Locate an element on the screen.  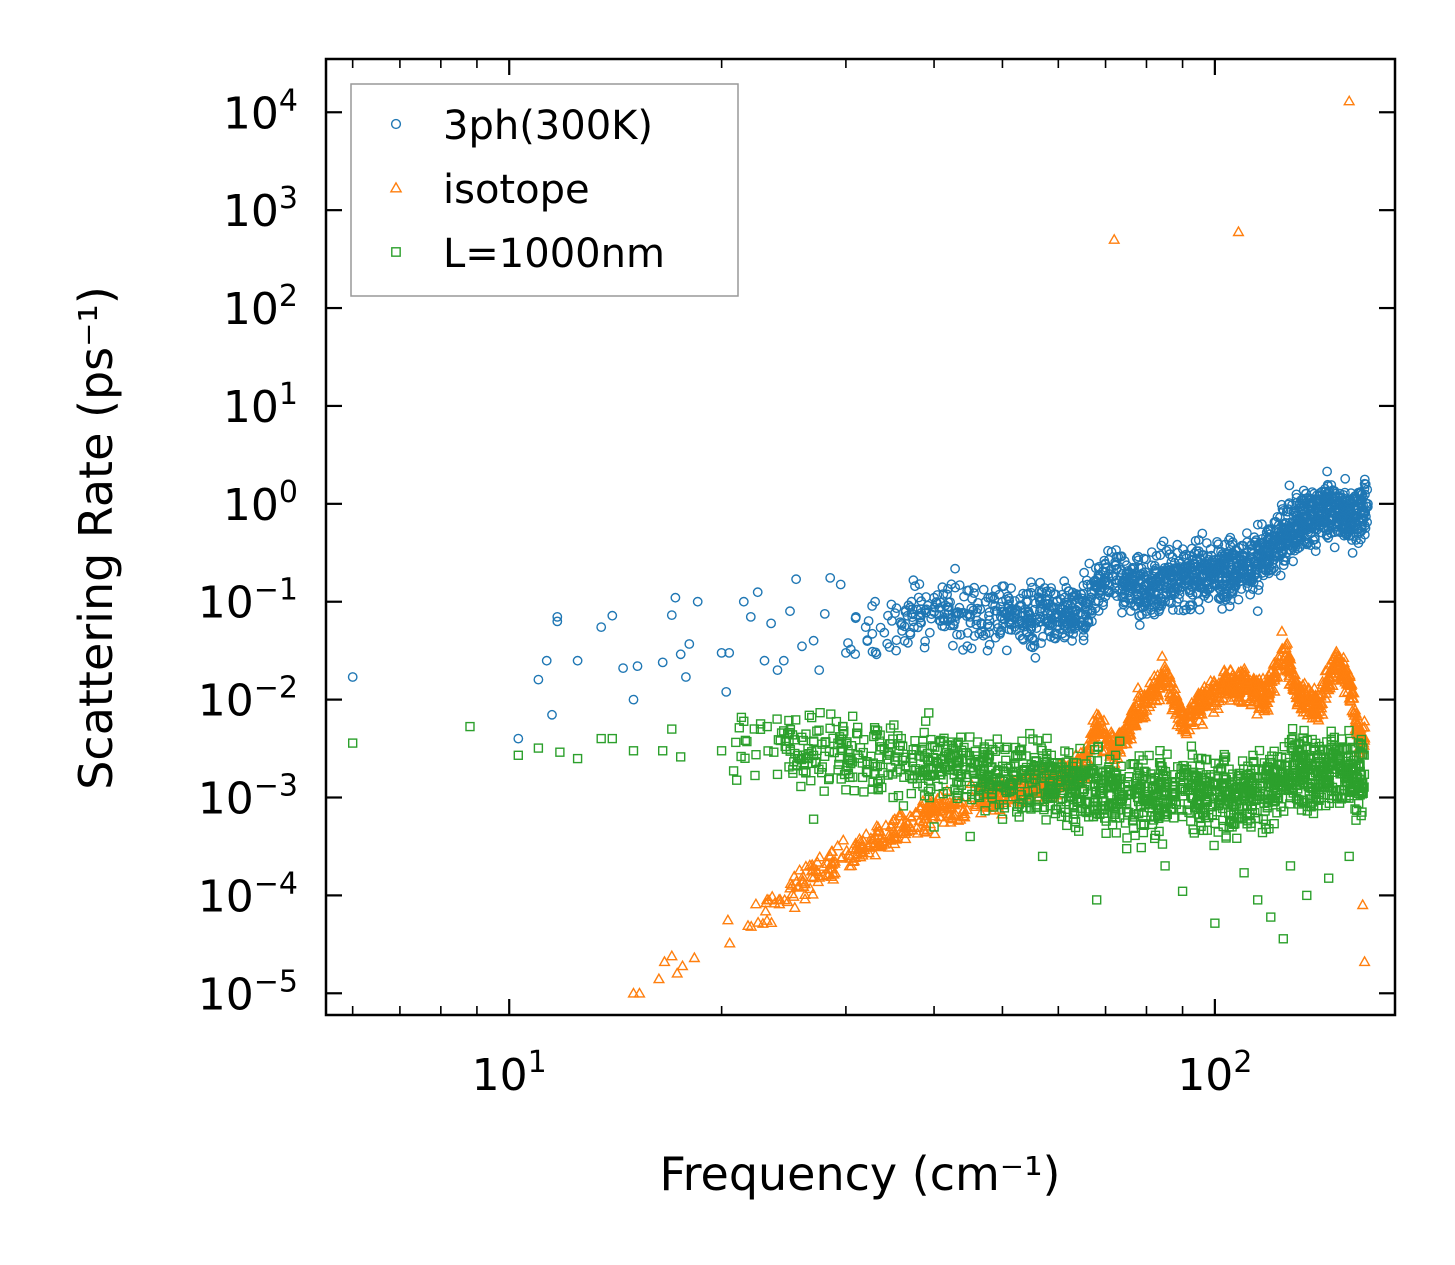
y-tick-label: 100 is located at coordinates (260, 503).